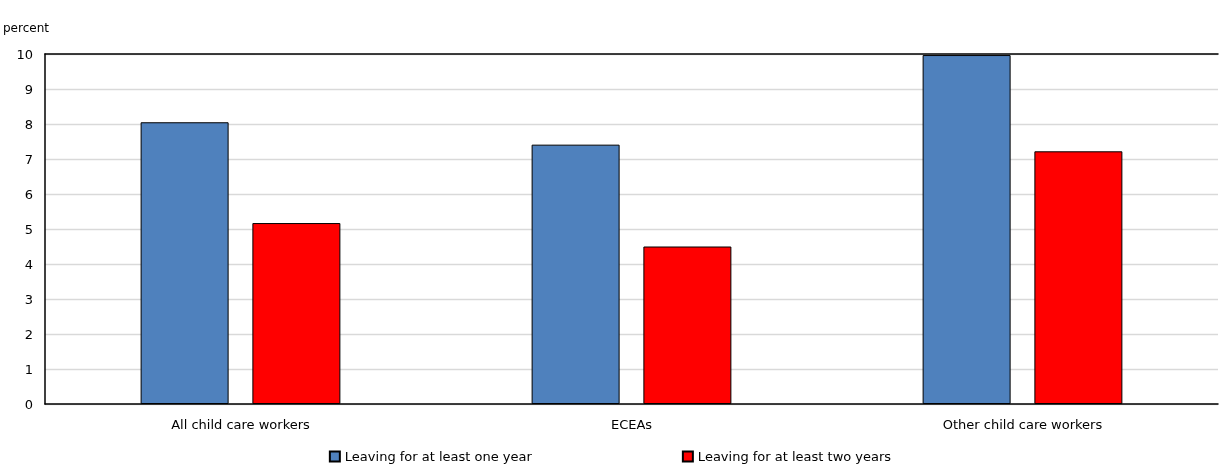  What do you see at coordinates (241, 424) in the screenshot?
I see `x-tick-label: All child care workers` at bounding box center [241, 424].